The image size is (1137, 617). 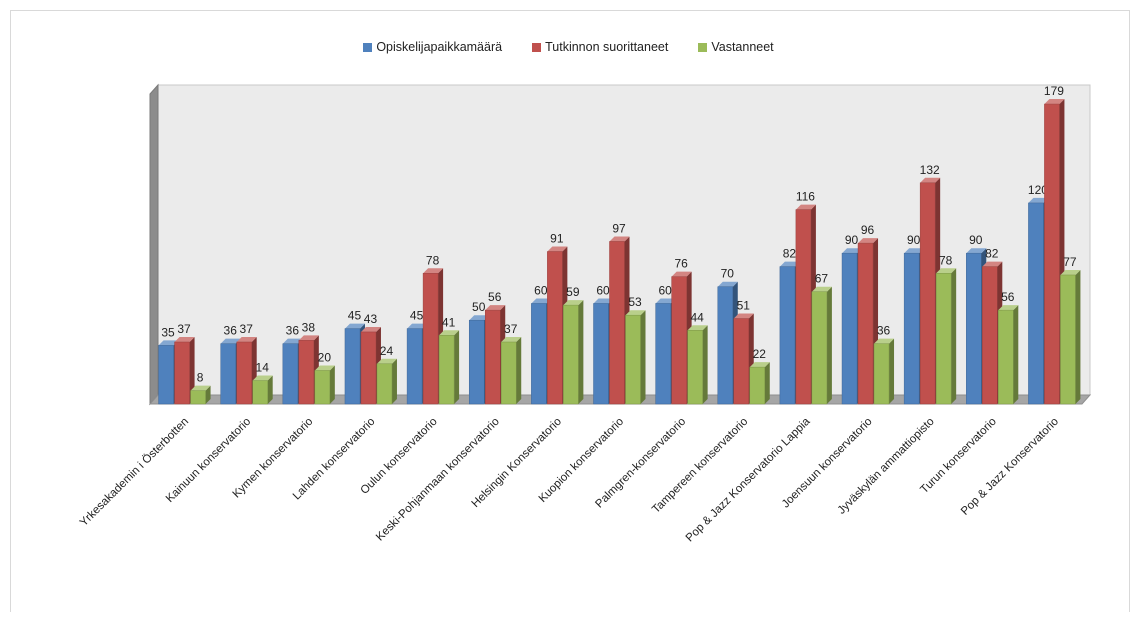 What do you see at coordinates (557, 239) in the screenshot?
I see `data-label-series-2-7: 91` at bounding box center [557, 239].